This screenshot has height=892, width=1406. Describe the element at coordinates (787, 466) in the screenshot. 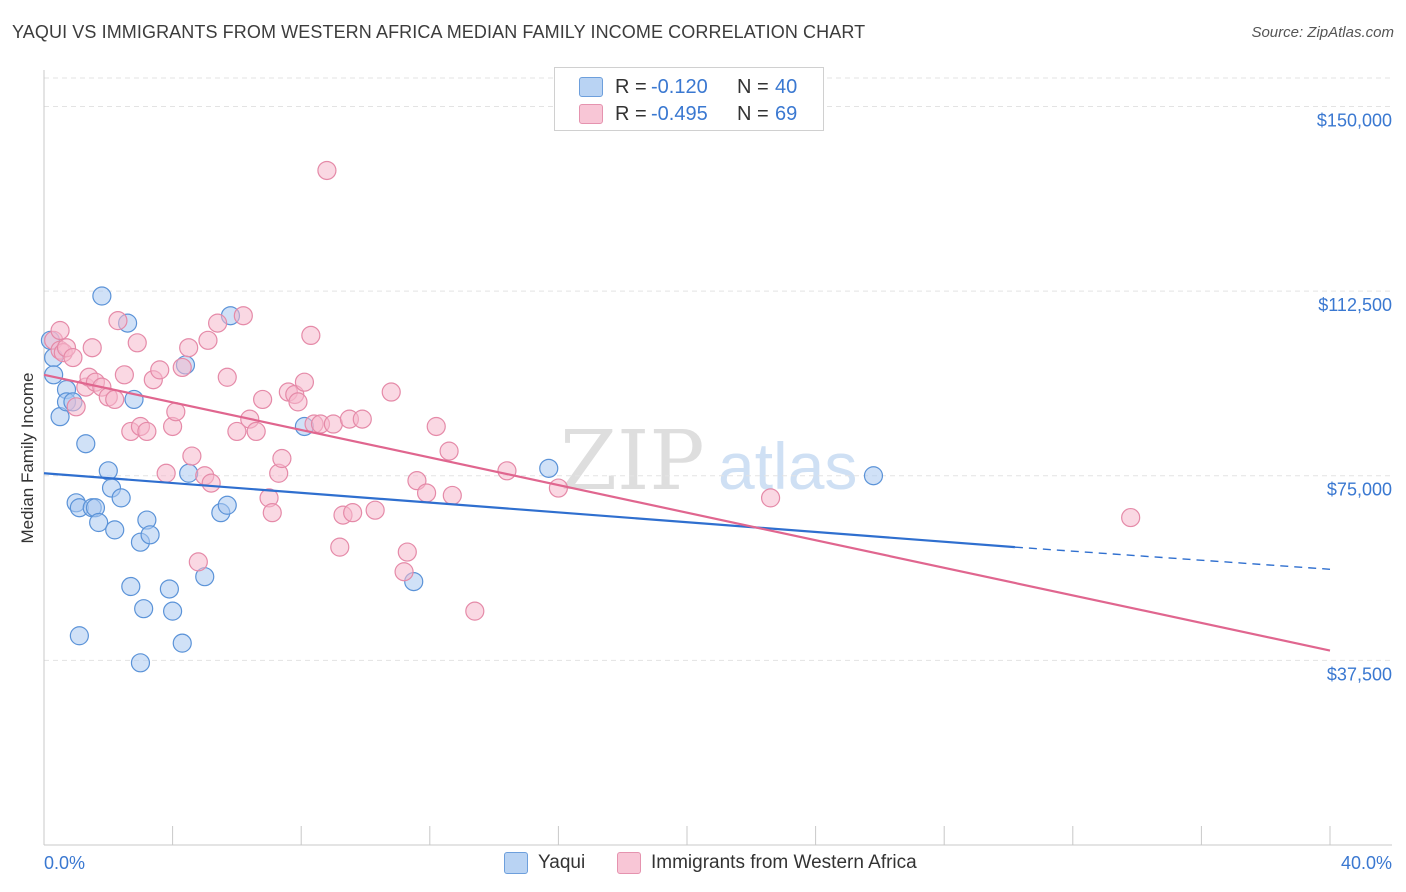

I see `watermark-atlas: atlas` at that location.